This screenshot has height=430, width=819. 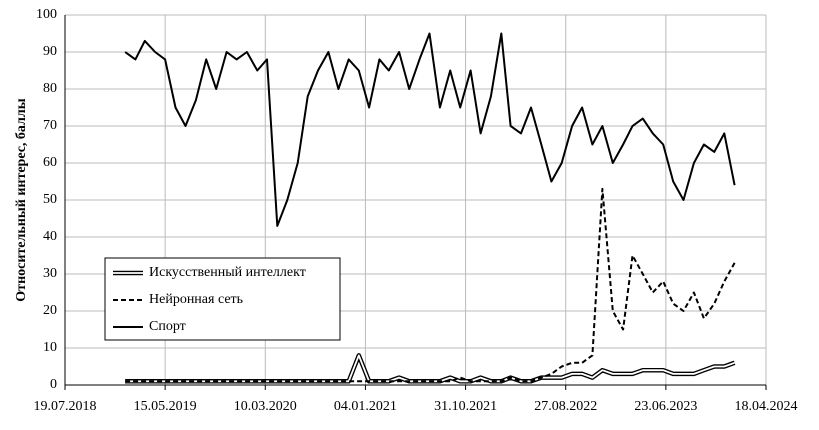 What do you see at coordinates (465, 406) in the screenshot?
I see `x-tick-label: 31.10.2021` at bounding box center [465, 406].